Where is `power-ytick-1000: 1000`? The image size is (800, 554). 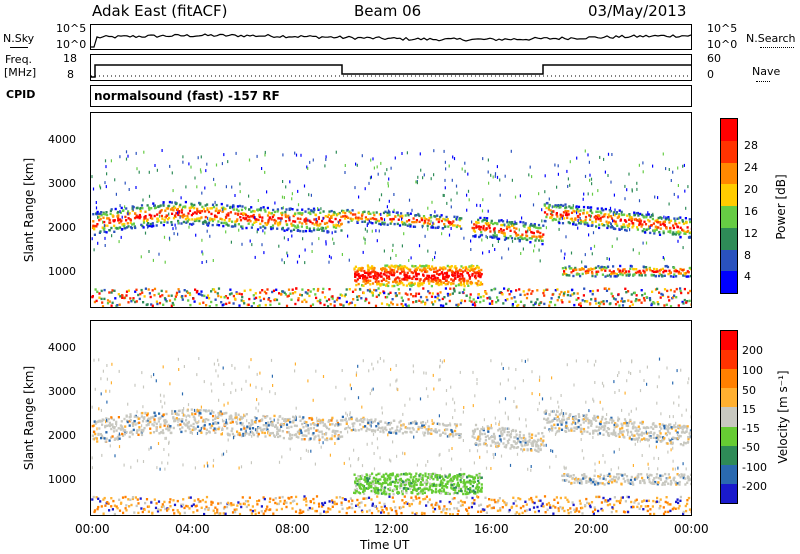
power-ytick-1000: 1000 is located at coordinates (62, 271).